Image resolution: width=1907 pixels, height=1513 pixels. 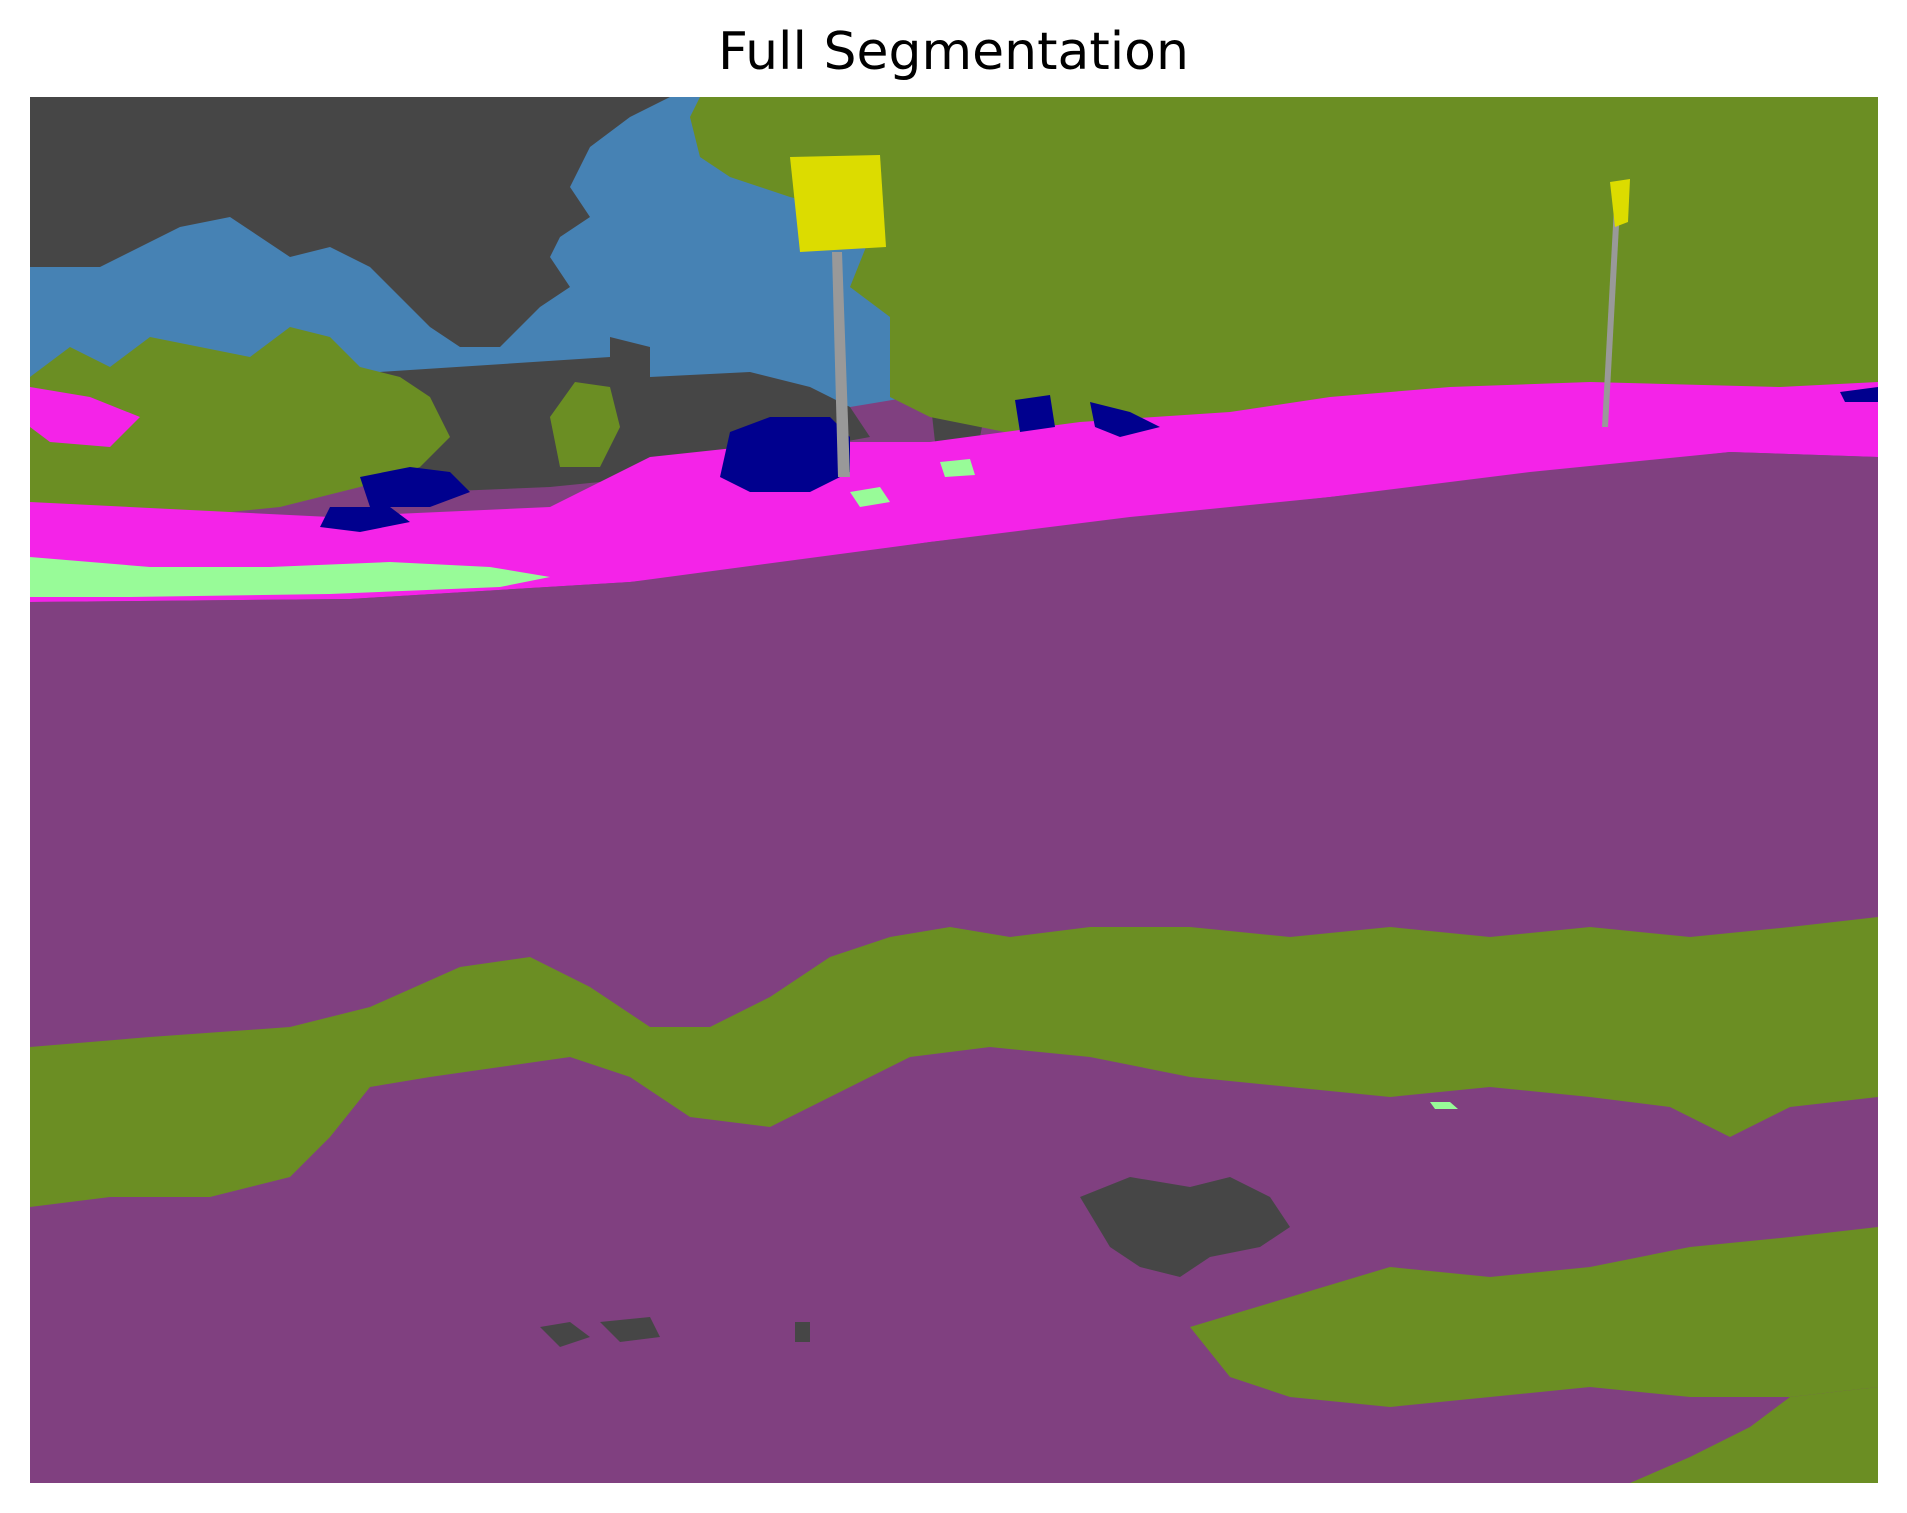 I want to click on vegetation-canopy, so click(x=1284, y=272).